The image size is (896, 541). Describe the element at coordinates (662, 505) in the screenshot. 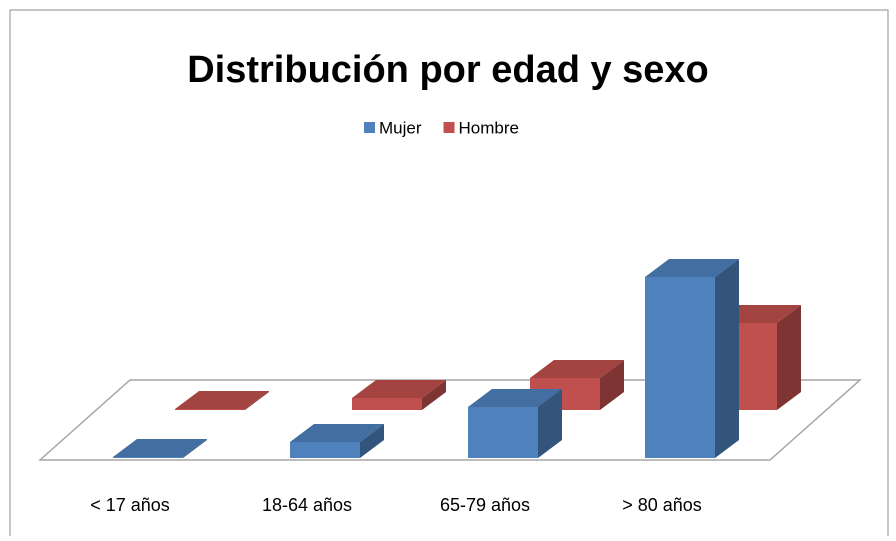

I see `x-tick-label: > 80 años` at that location.